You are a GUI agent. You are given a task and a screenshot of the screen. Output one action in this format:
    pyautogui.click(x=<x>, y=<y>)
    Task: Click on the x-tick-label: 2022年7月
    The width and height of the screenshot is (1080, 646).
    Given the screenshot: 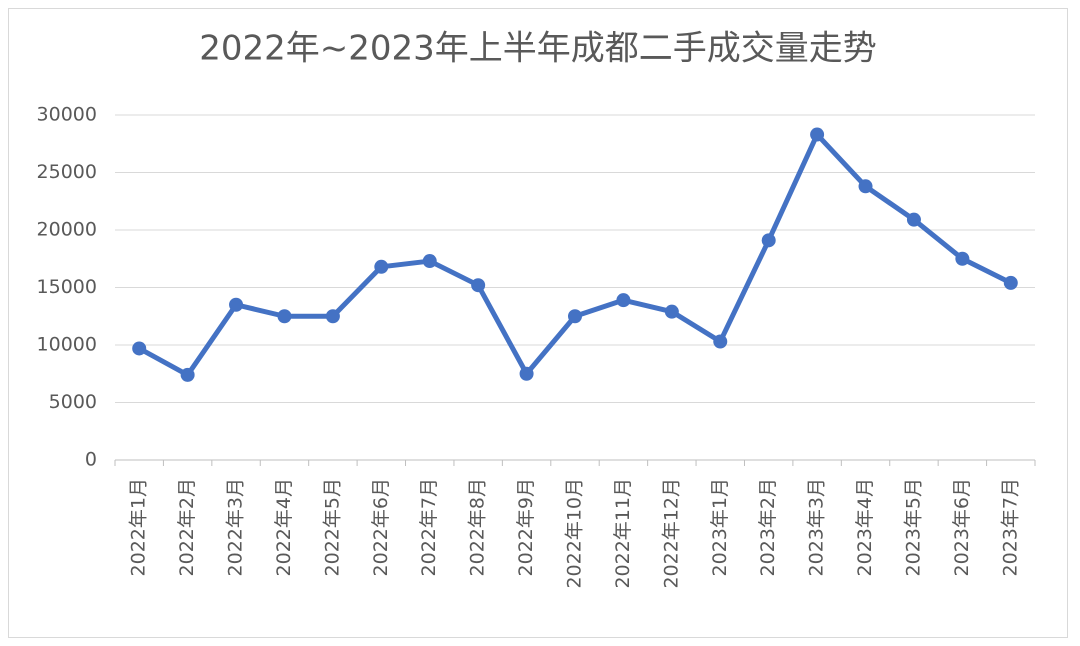 What is the action you would take?
    pyautogui.click(x=429, y=527)
    